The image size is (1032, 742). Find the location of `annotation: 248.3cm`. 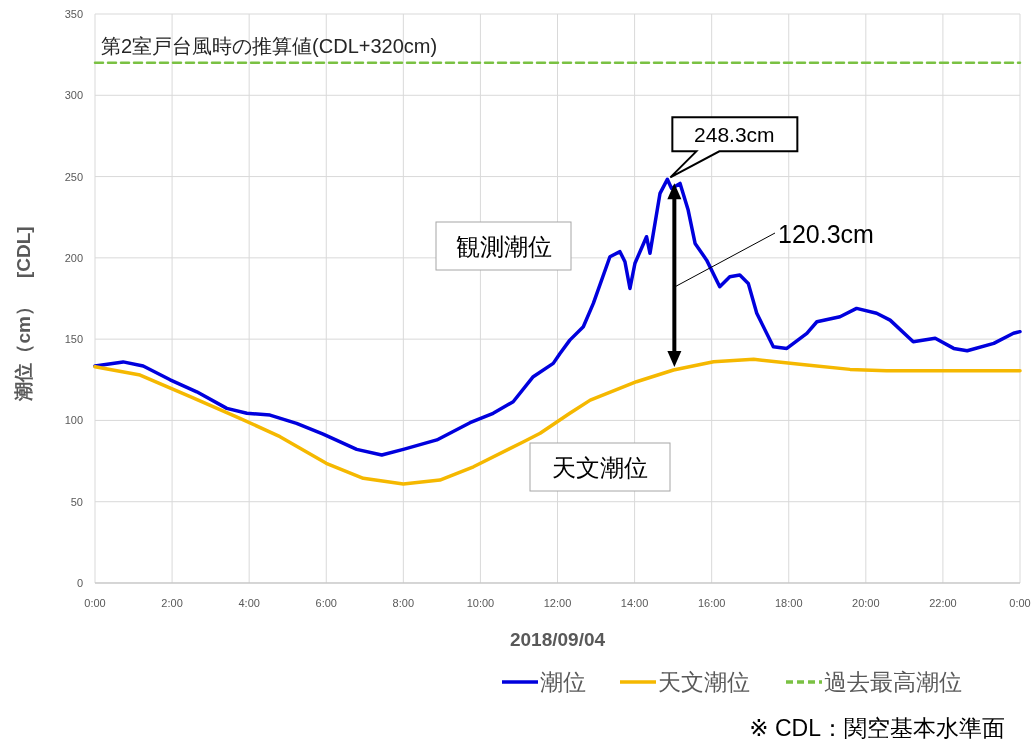

annotation: 248.3cm is located at coordinates (734, 135).